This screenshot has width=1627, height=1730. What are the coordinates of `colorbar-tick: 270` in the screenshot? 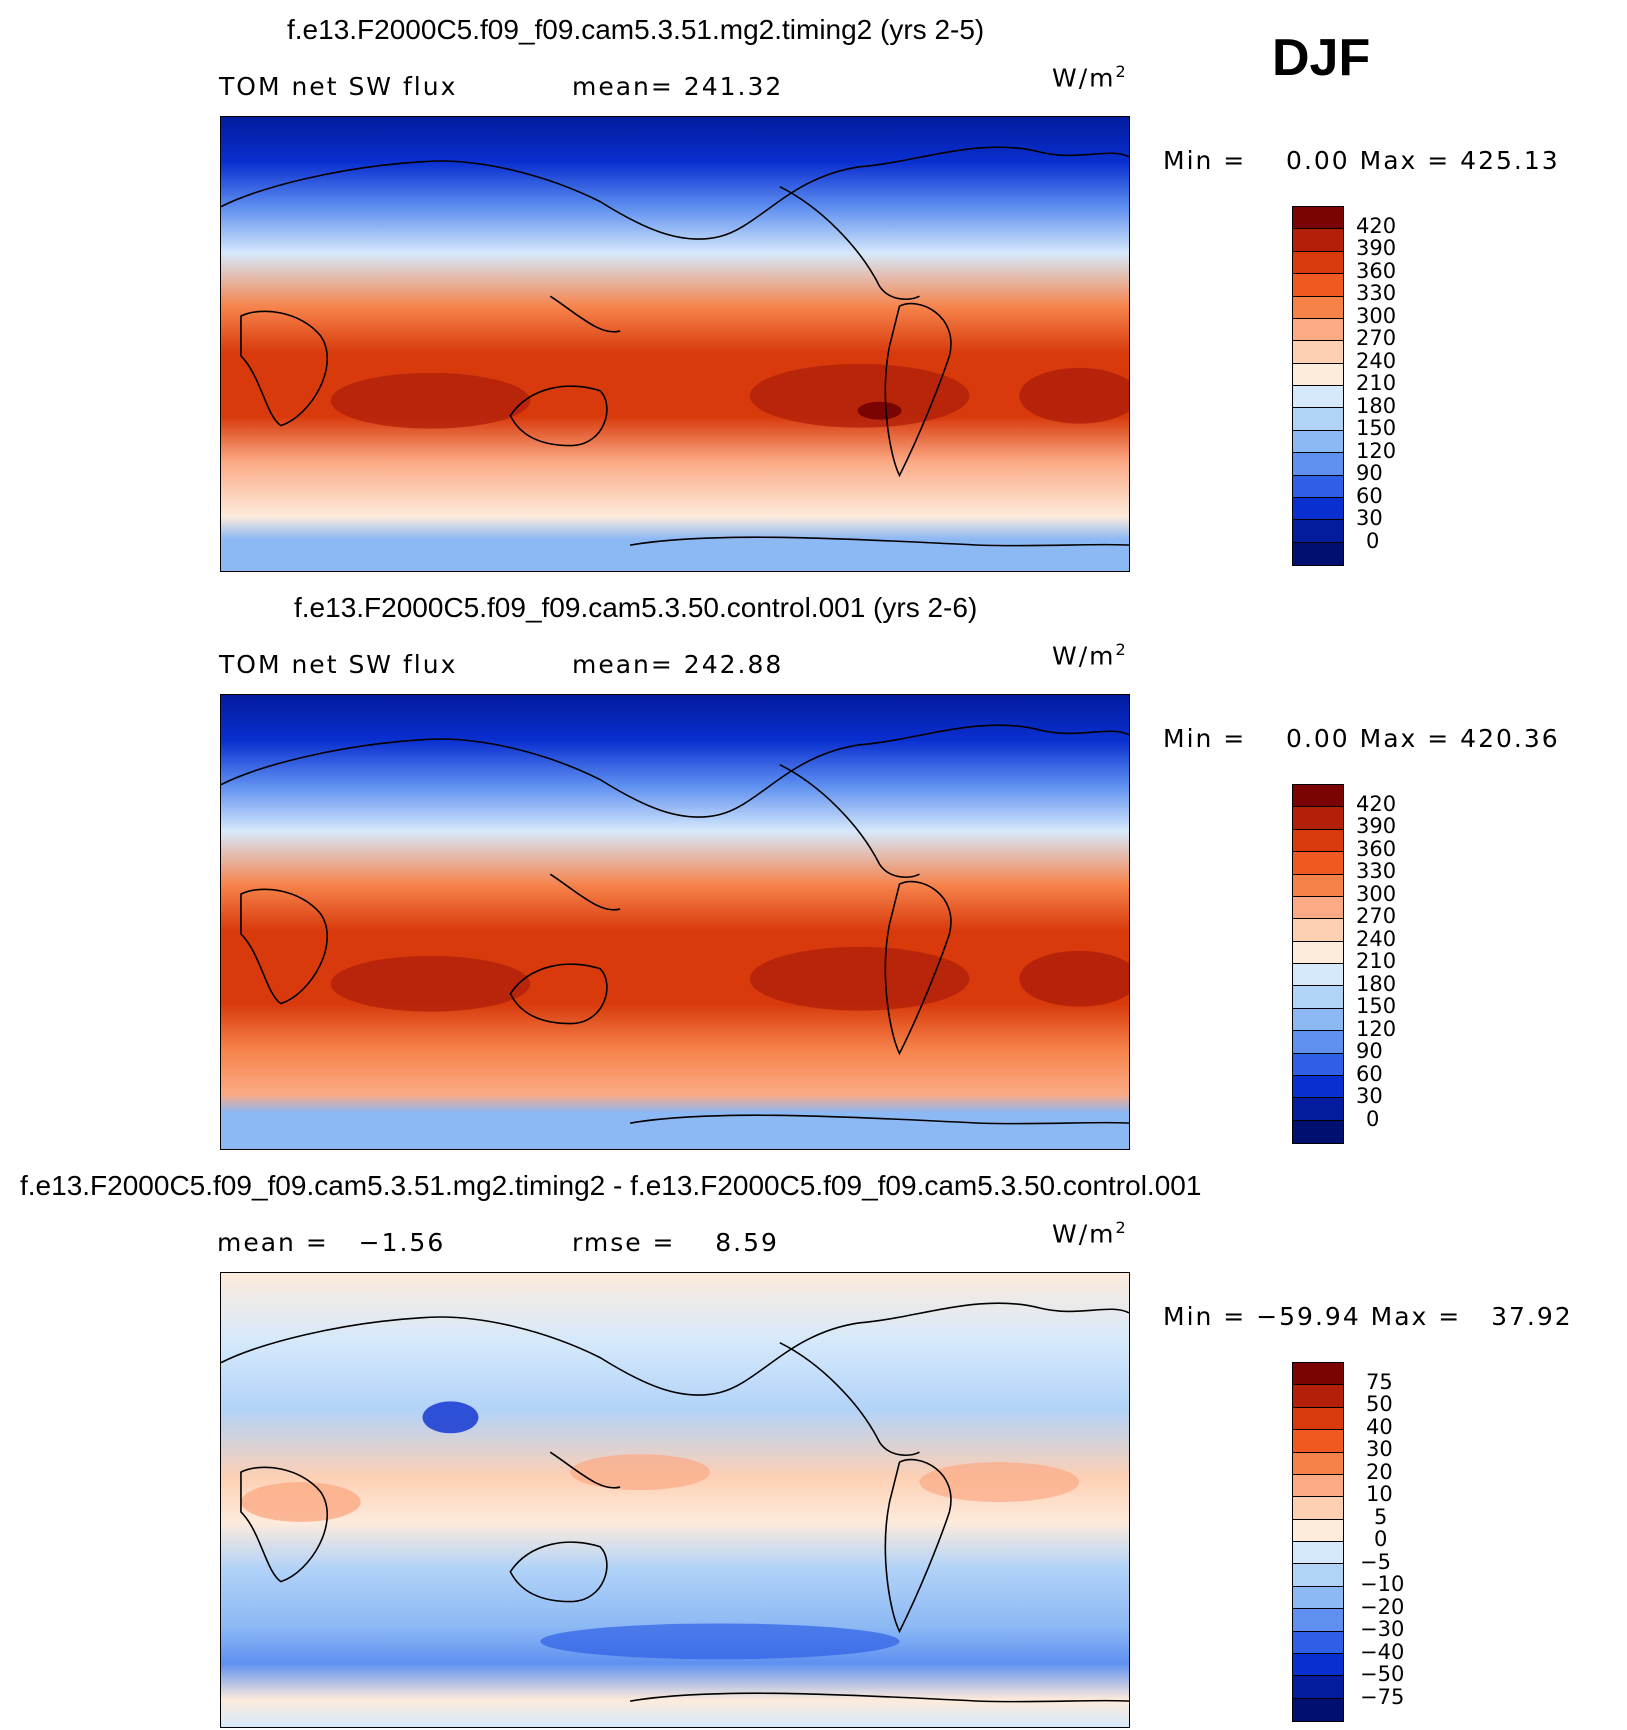 It's located at (1376, 916).